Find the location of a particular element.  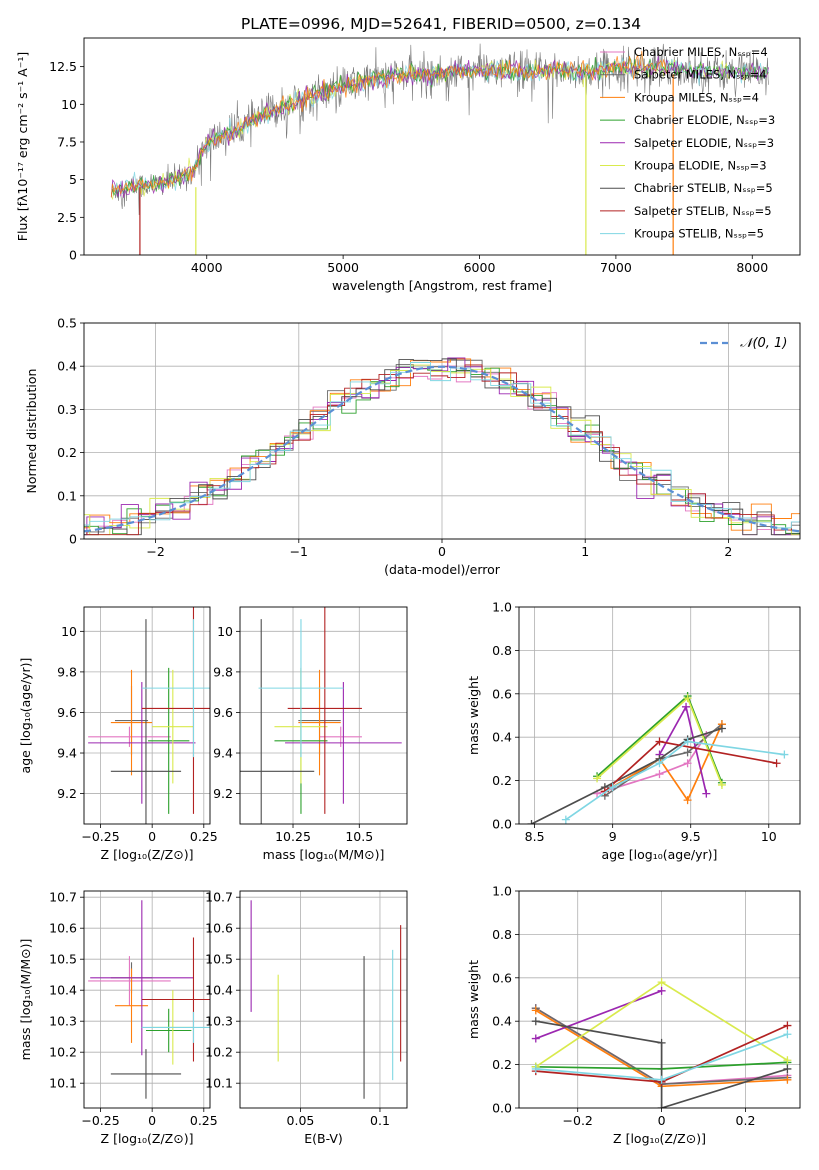

y-tick-label: 10.3 is located at coordinates (63, 1021).